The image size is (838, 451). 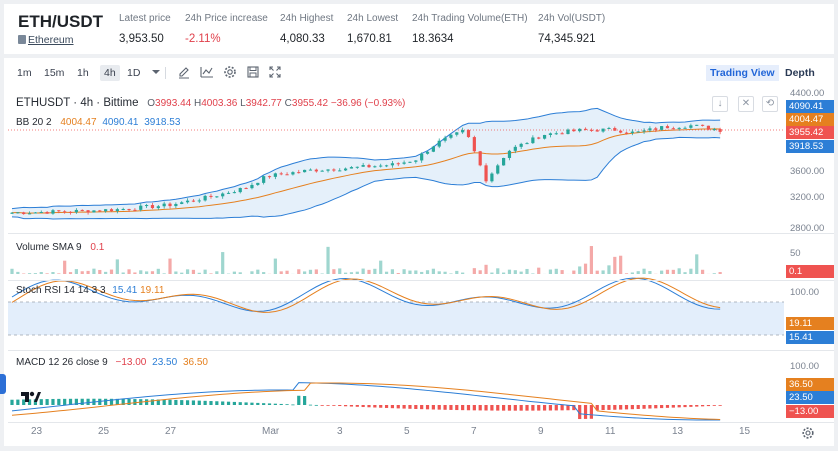 What do you see at coordinates (145, 18) in the screenshot?
I see `stat-label: Latest price` at bounding box center [145, 18].